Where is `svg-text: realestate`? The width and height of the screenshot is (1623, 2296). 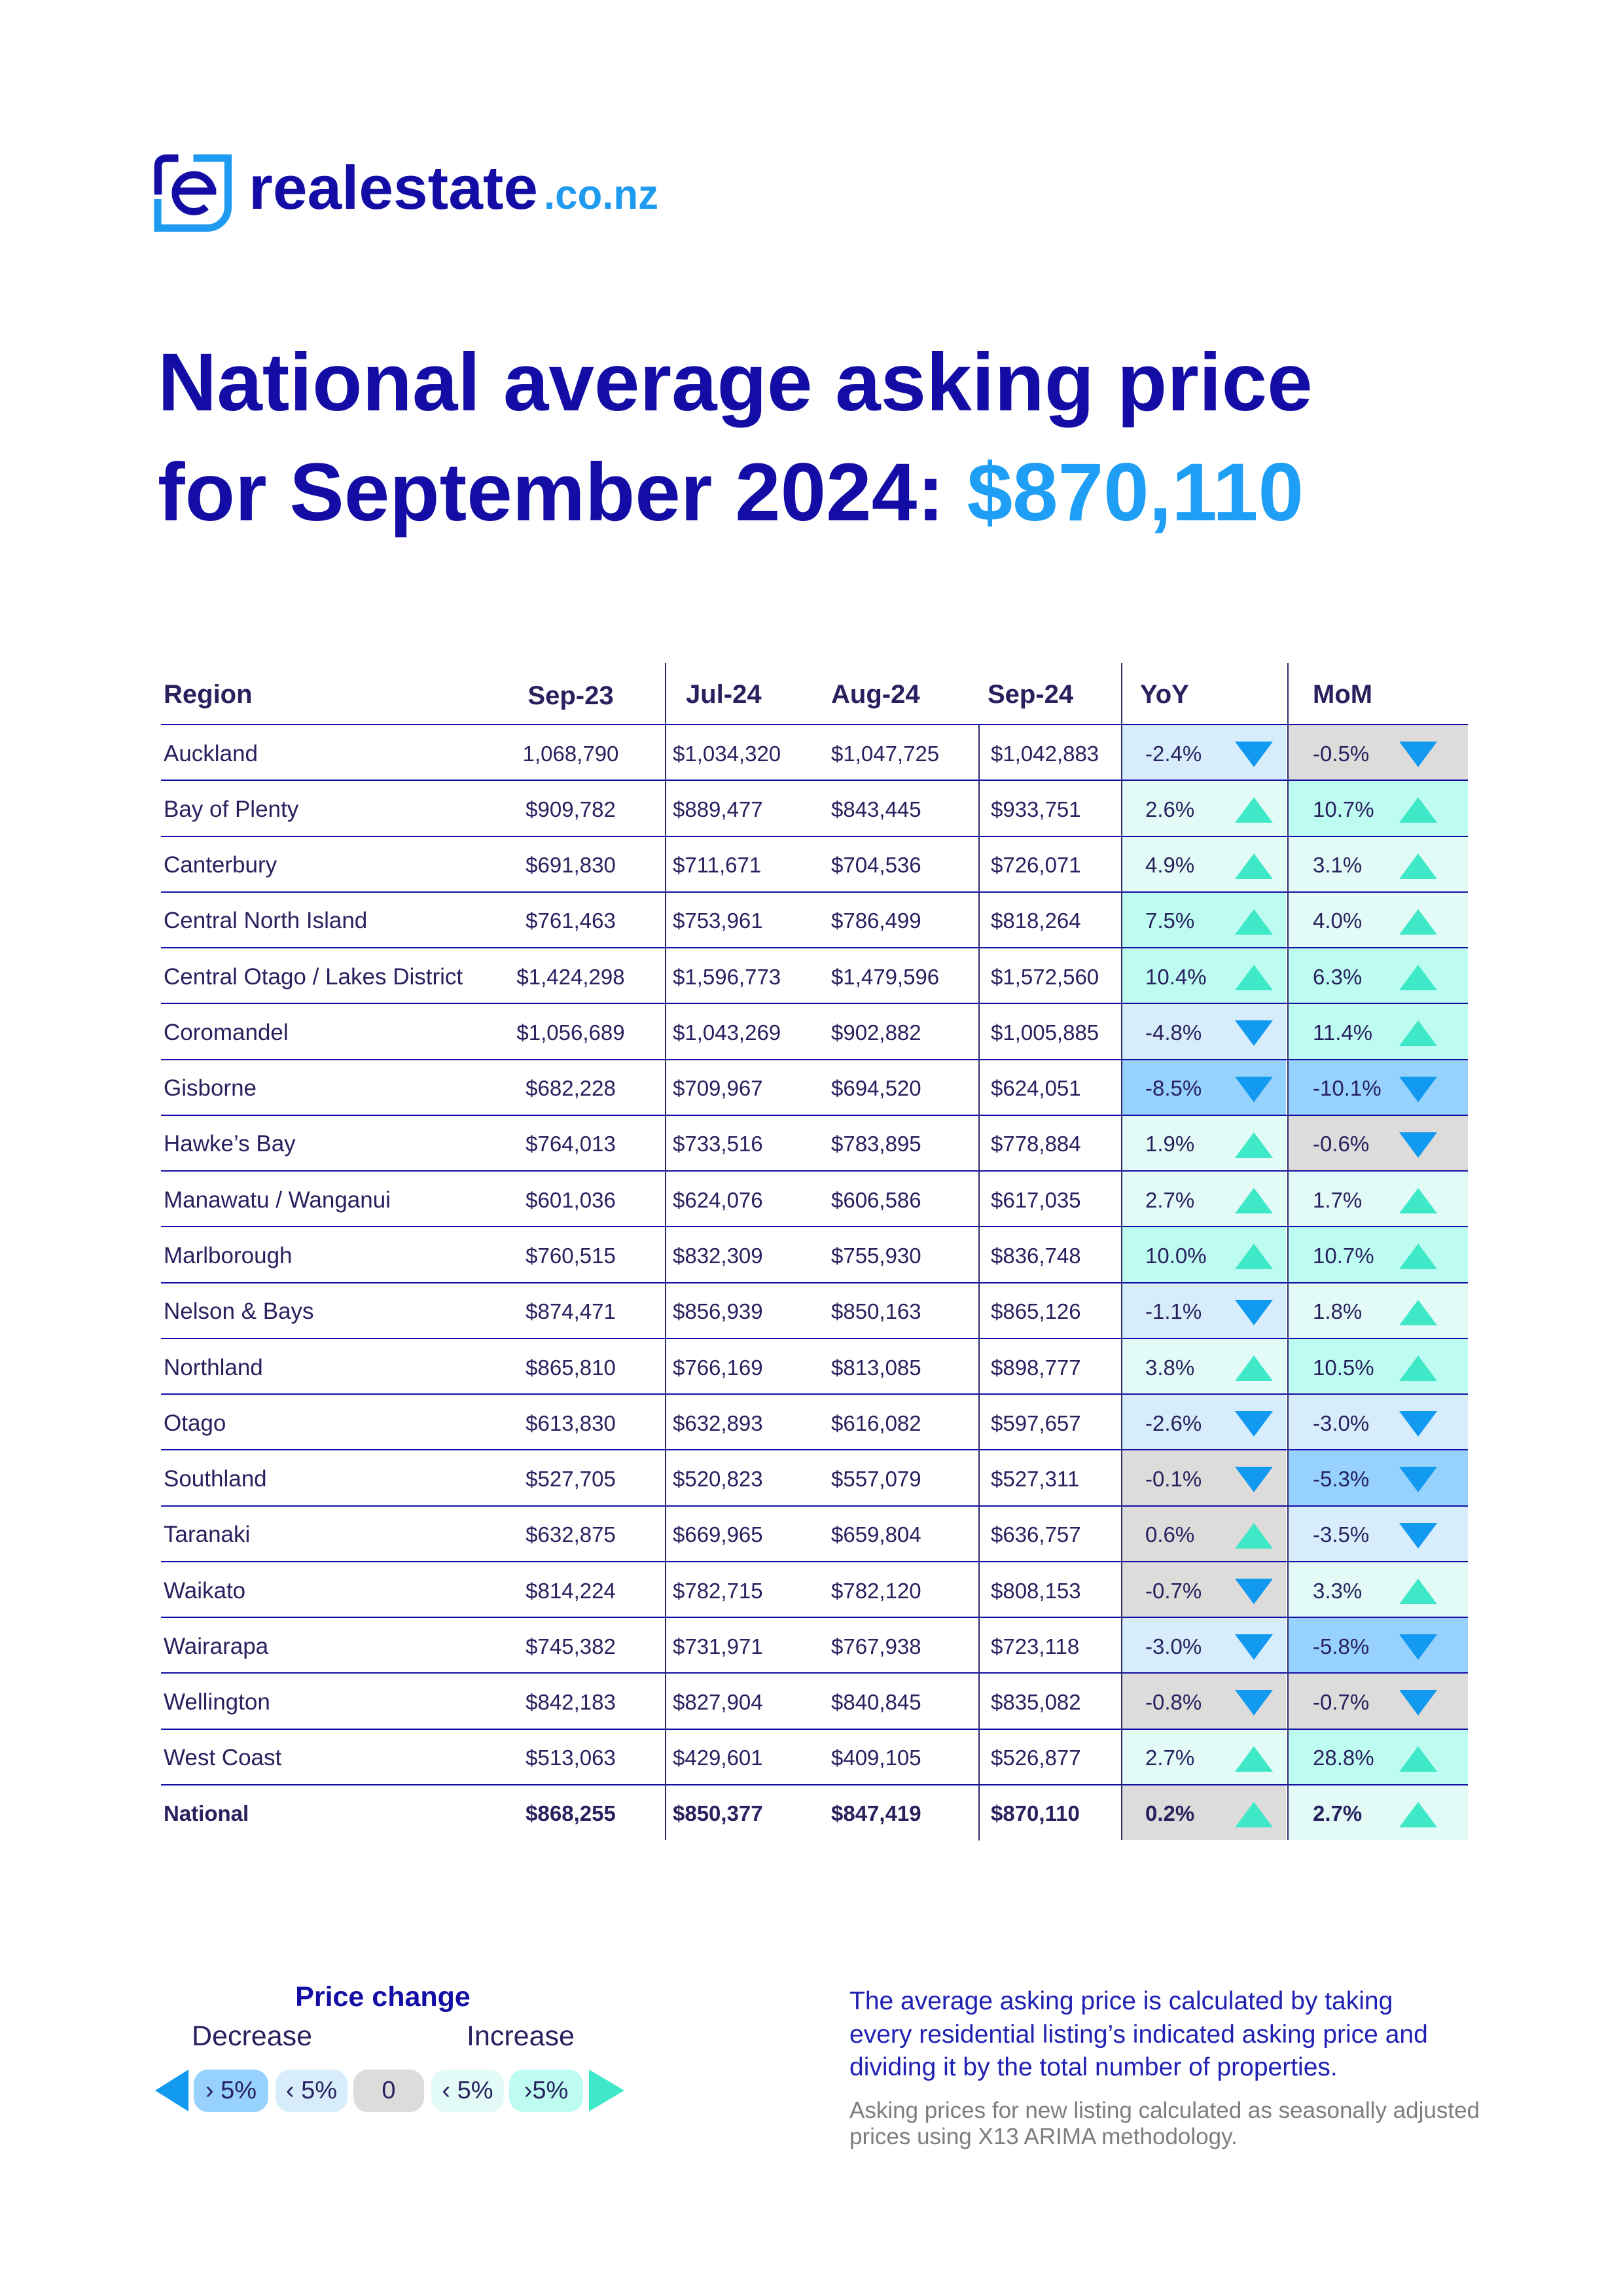
svg-text: realestate is located at coordinates (394, 187).